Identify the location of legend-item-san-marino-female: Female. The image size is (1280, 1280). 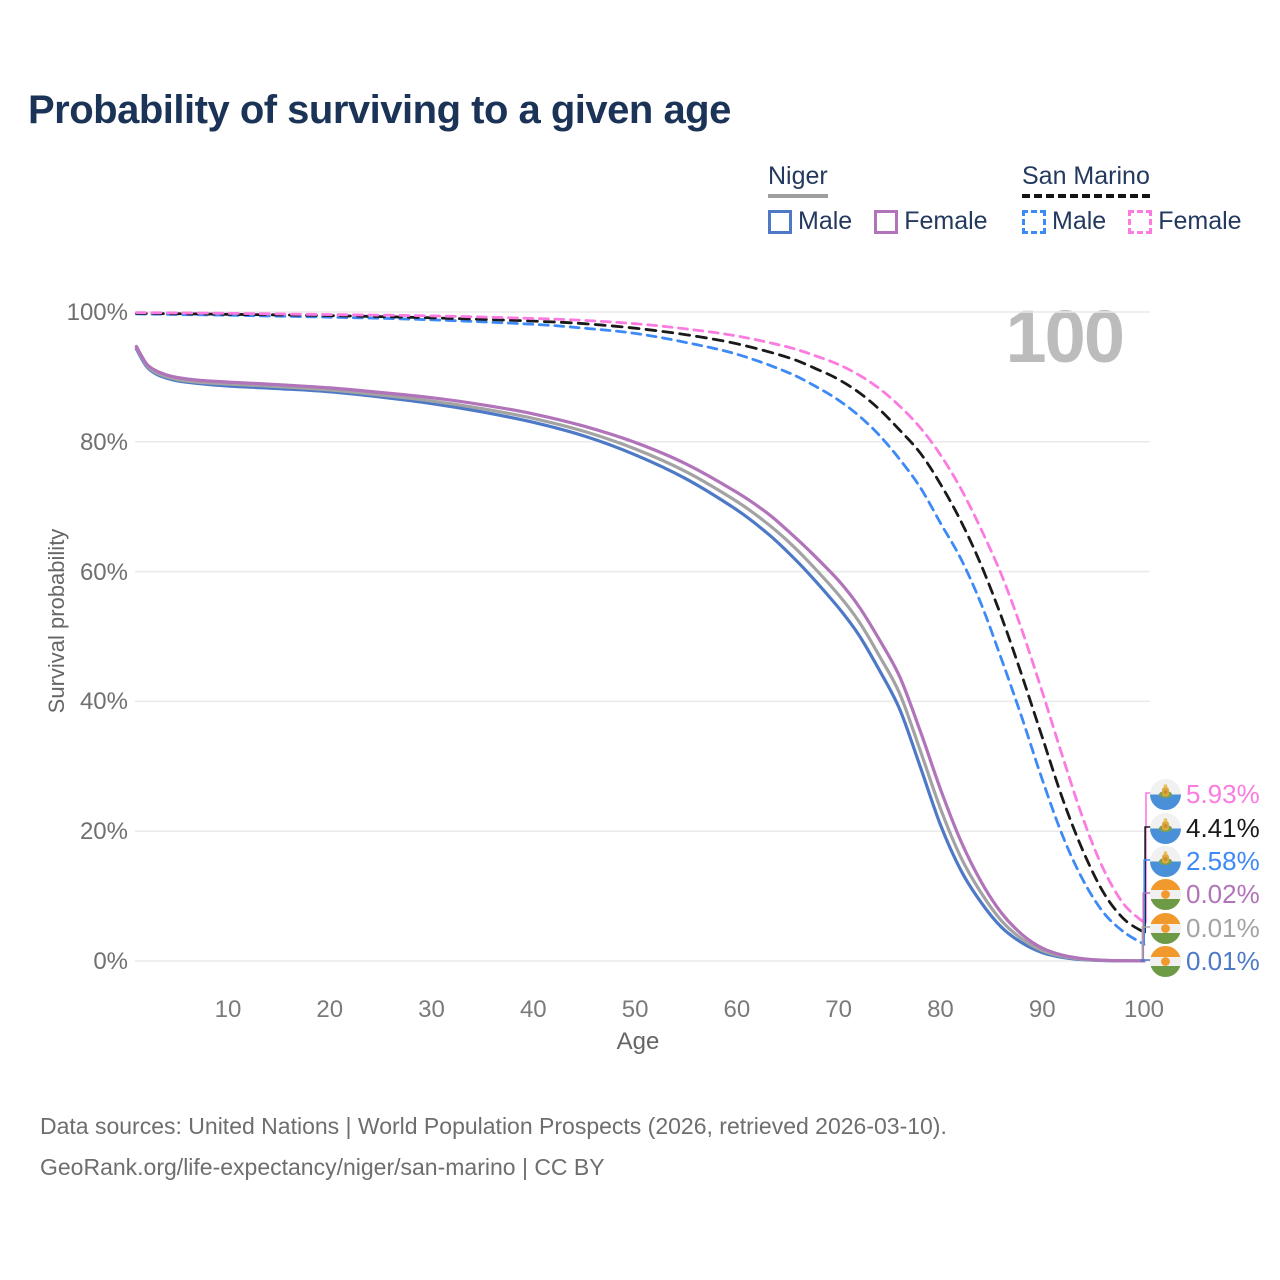
(1185, 221).